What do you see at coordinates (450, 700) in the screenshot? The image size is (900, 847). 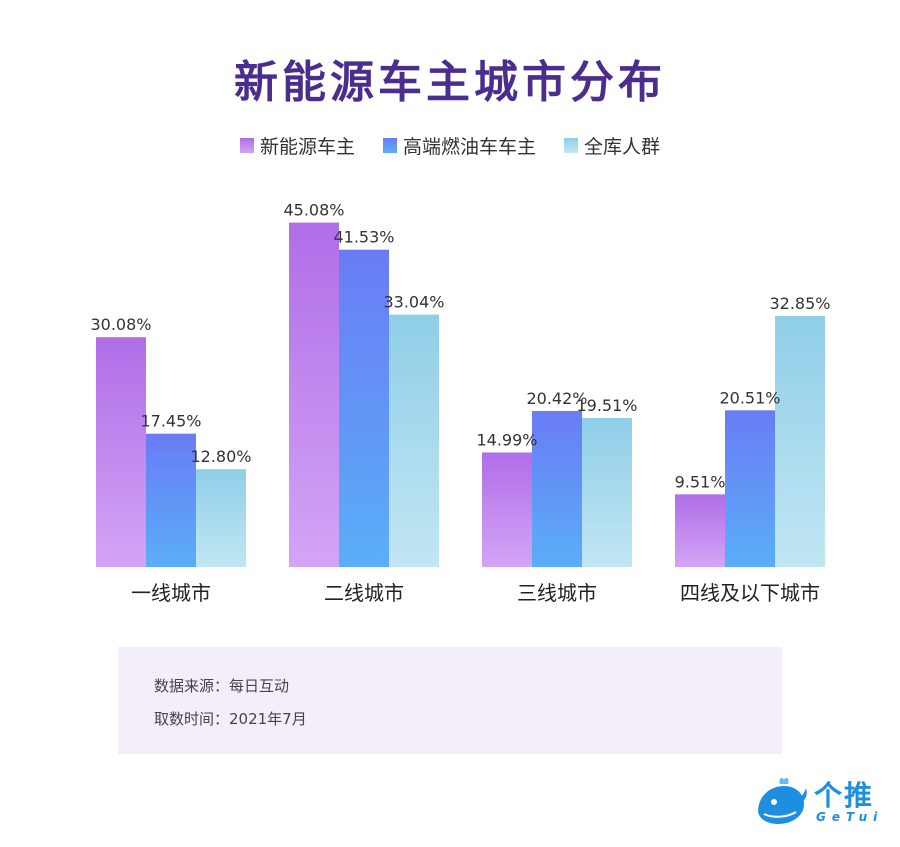 I see `source-box: 数据来源：每日互动 取数时间：2021年7月` at bounding box center [450, 700].